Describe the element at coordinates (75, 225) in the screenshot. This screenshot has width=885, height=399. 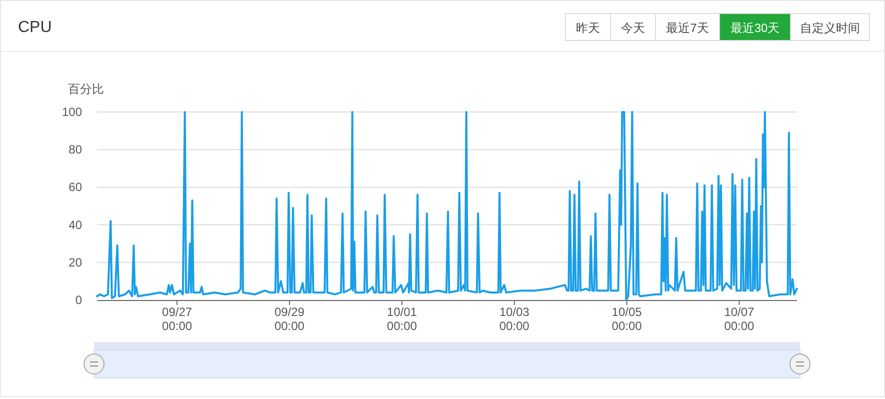
I see `y-tick-label: 40` at that location.